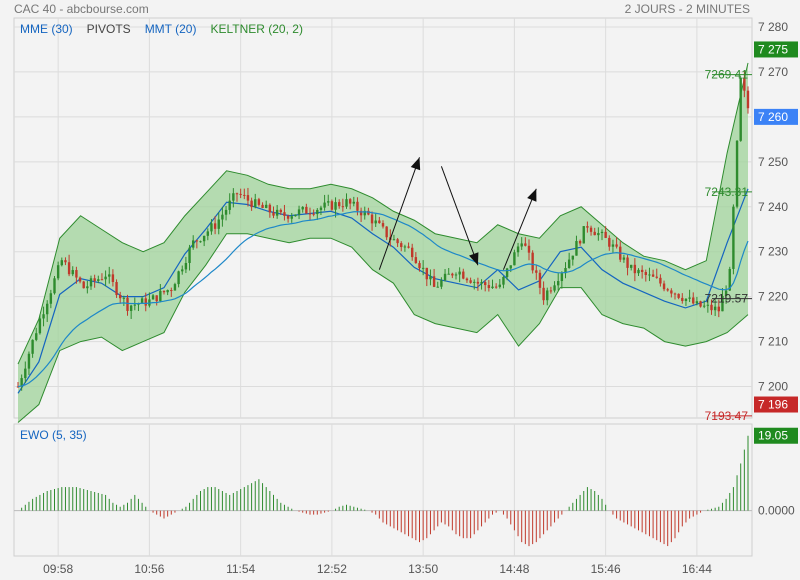 The width and height of the screenshot is (800, 580). I want to click on legend-mmt: MMT (20), so click(170, 29).